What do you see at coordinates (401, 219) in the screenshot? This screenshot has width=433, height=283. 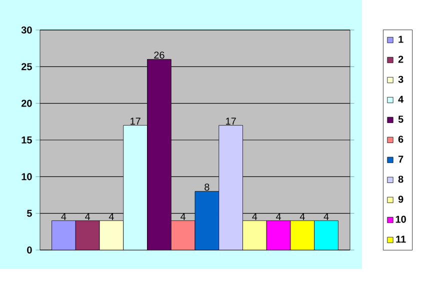 I see `legend-label: 10` at bounding box center [401, 219].